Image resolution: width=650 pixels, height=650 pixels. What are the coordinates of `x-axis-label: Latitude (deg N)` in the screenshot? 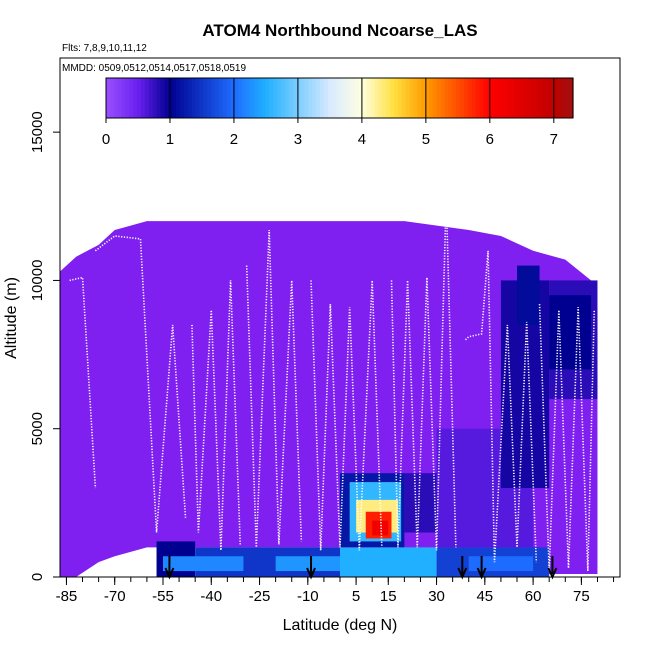 It's located at (340, 625).